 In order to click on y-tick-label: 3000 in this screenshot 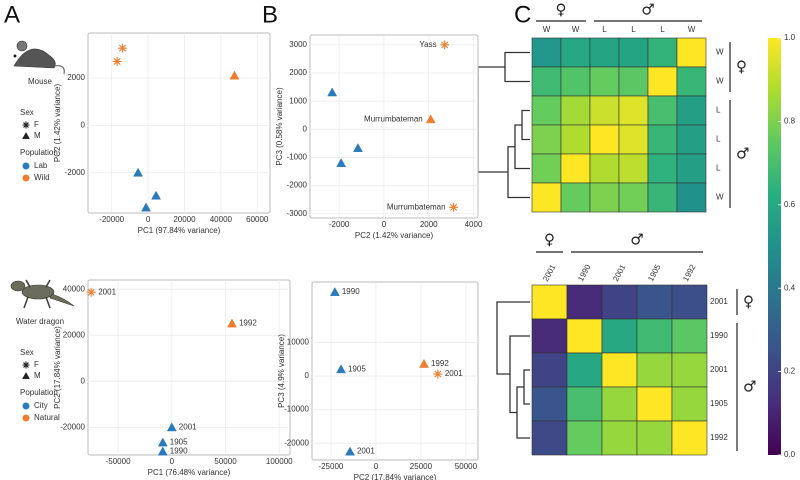, I will do `click(298, 44)`.